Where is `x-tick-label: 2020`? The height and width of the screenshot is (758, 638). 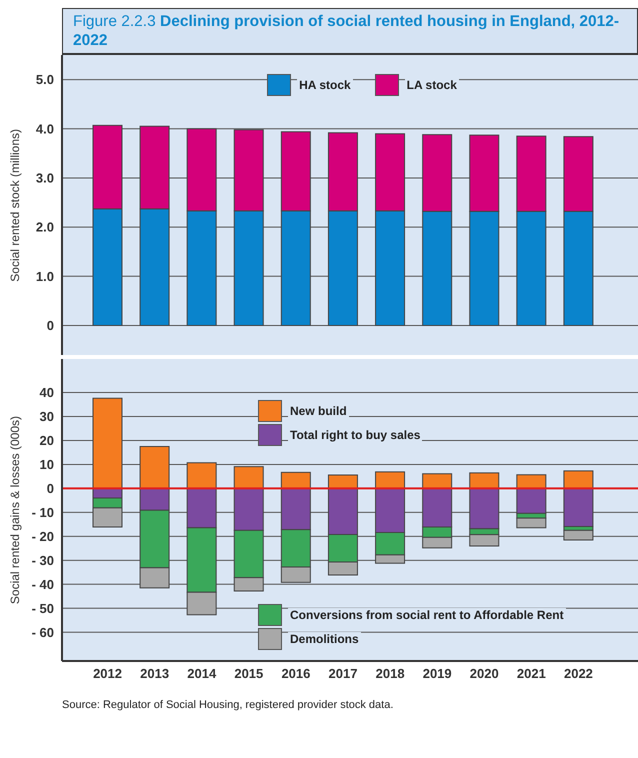
x-tick-label: 2020 is located at coordinates (484, 674).